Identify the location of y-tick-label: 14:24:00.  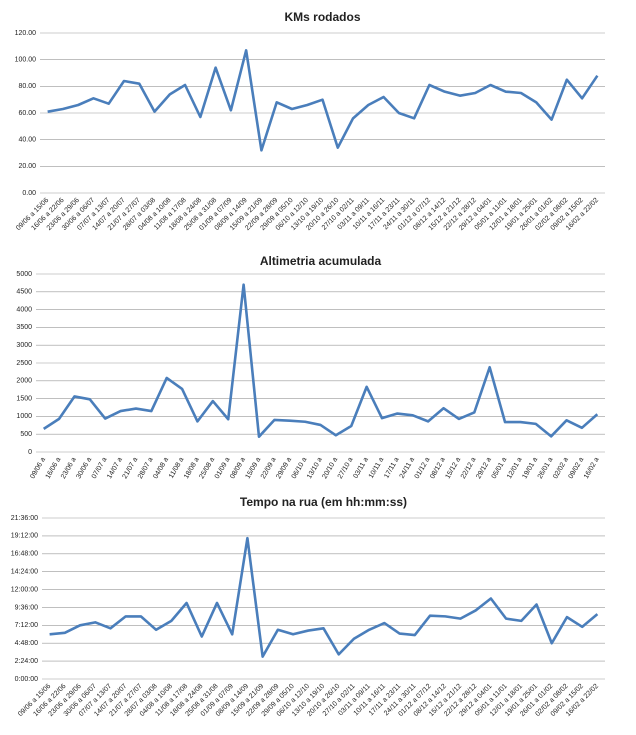
(24, 572).